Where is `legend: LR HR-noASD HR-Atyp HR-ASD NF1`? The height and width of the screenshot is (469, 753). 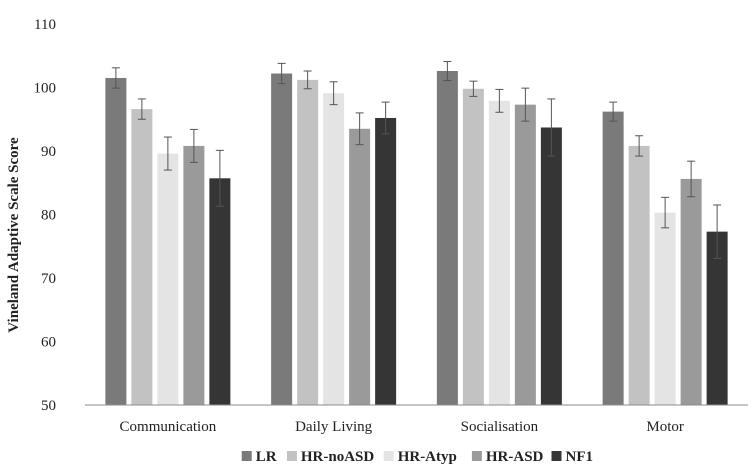 legend: LR HR-noASD HR-Atyp HR-ASD NF1 is located at coordinates (417, 457).